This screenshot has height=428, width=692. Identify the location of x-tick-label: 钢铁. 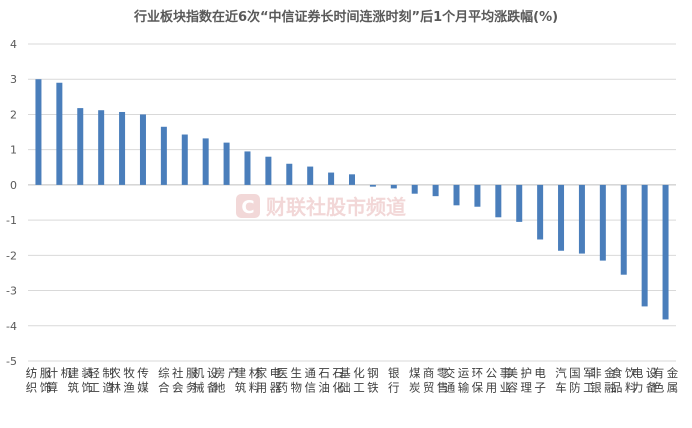
(373, 380).